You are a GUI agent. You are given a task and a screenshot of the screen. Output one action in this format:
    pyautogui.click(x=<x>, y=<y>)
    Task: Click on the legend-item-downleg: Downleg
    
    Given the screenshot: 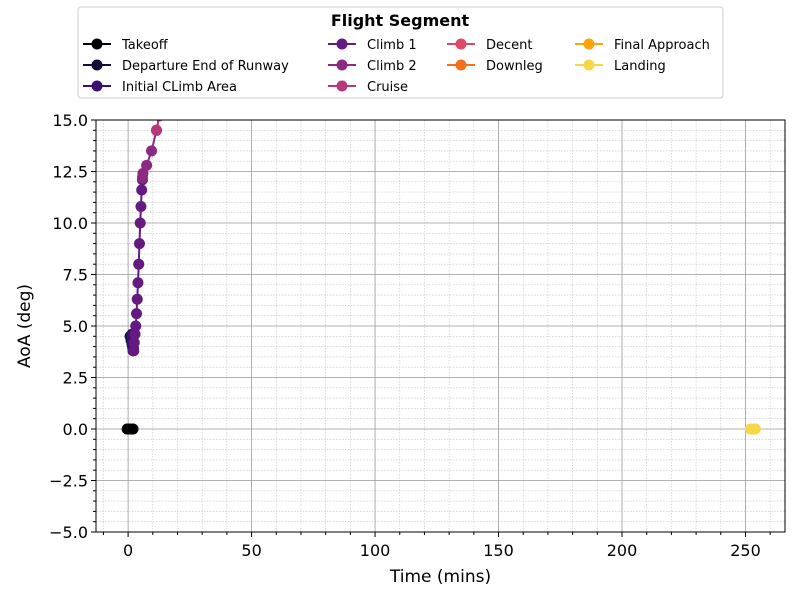 What is the action you would take?
    pyautogui.click(x=495, y=66)
    